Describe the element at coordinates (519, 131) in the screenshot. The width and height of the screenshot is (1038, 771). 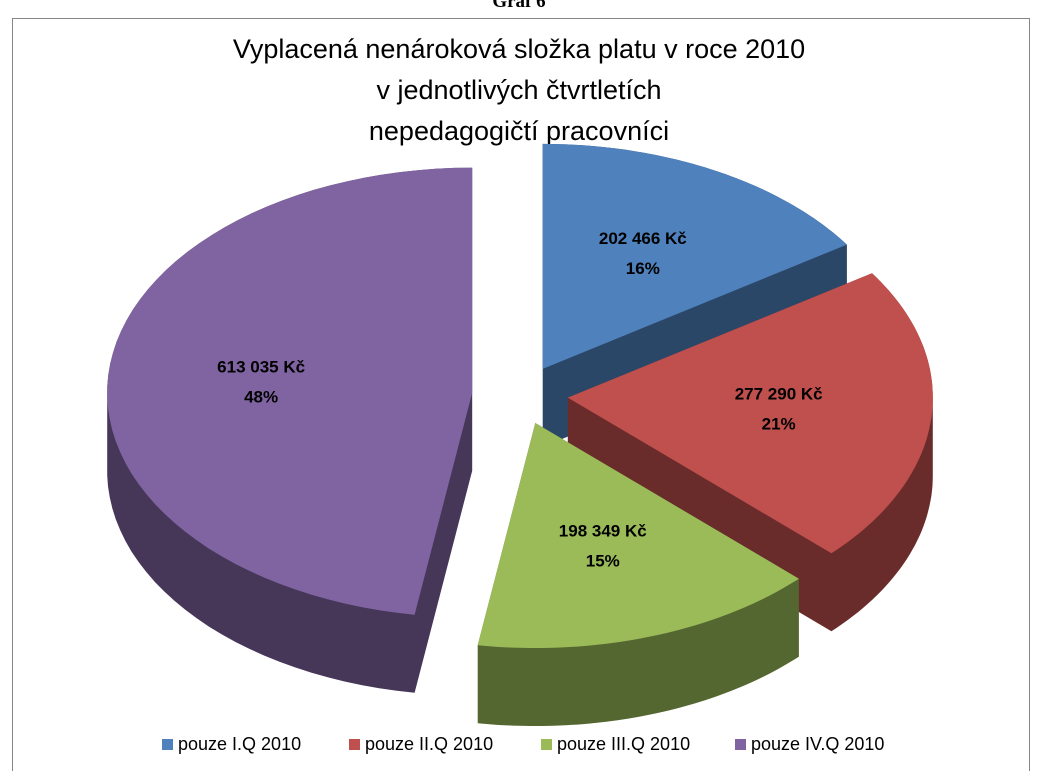
I see `title-line: nepedagogičtí pracovníci` at that location.